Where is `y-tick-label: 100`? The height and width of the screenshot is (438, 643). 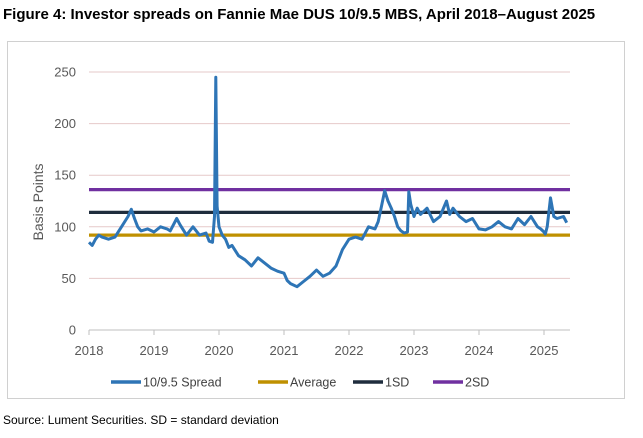 y-tick-label: 100 is located at coordinates (65, 226).